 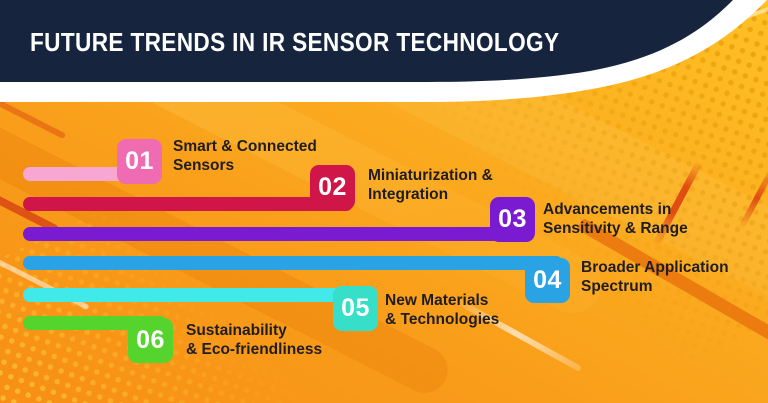 I want to click on trend-label: Advancements in Sensitivity & Range, so click(x=615, y=219).